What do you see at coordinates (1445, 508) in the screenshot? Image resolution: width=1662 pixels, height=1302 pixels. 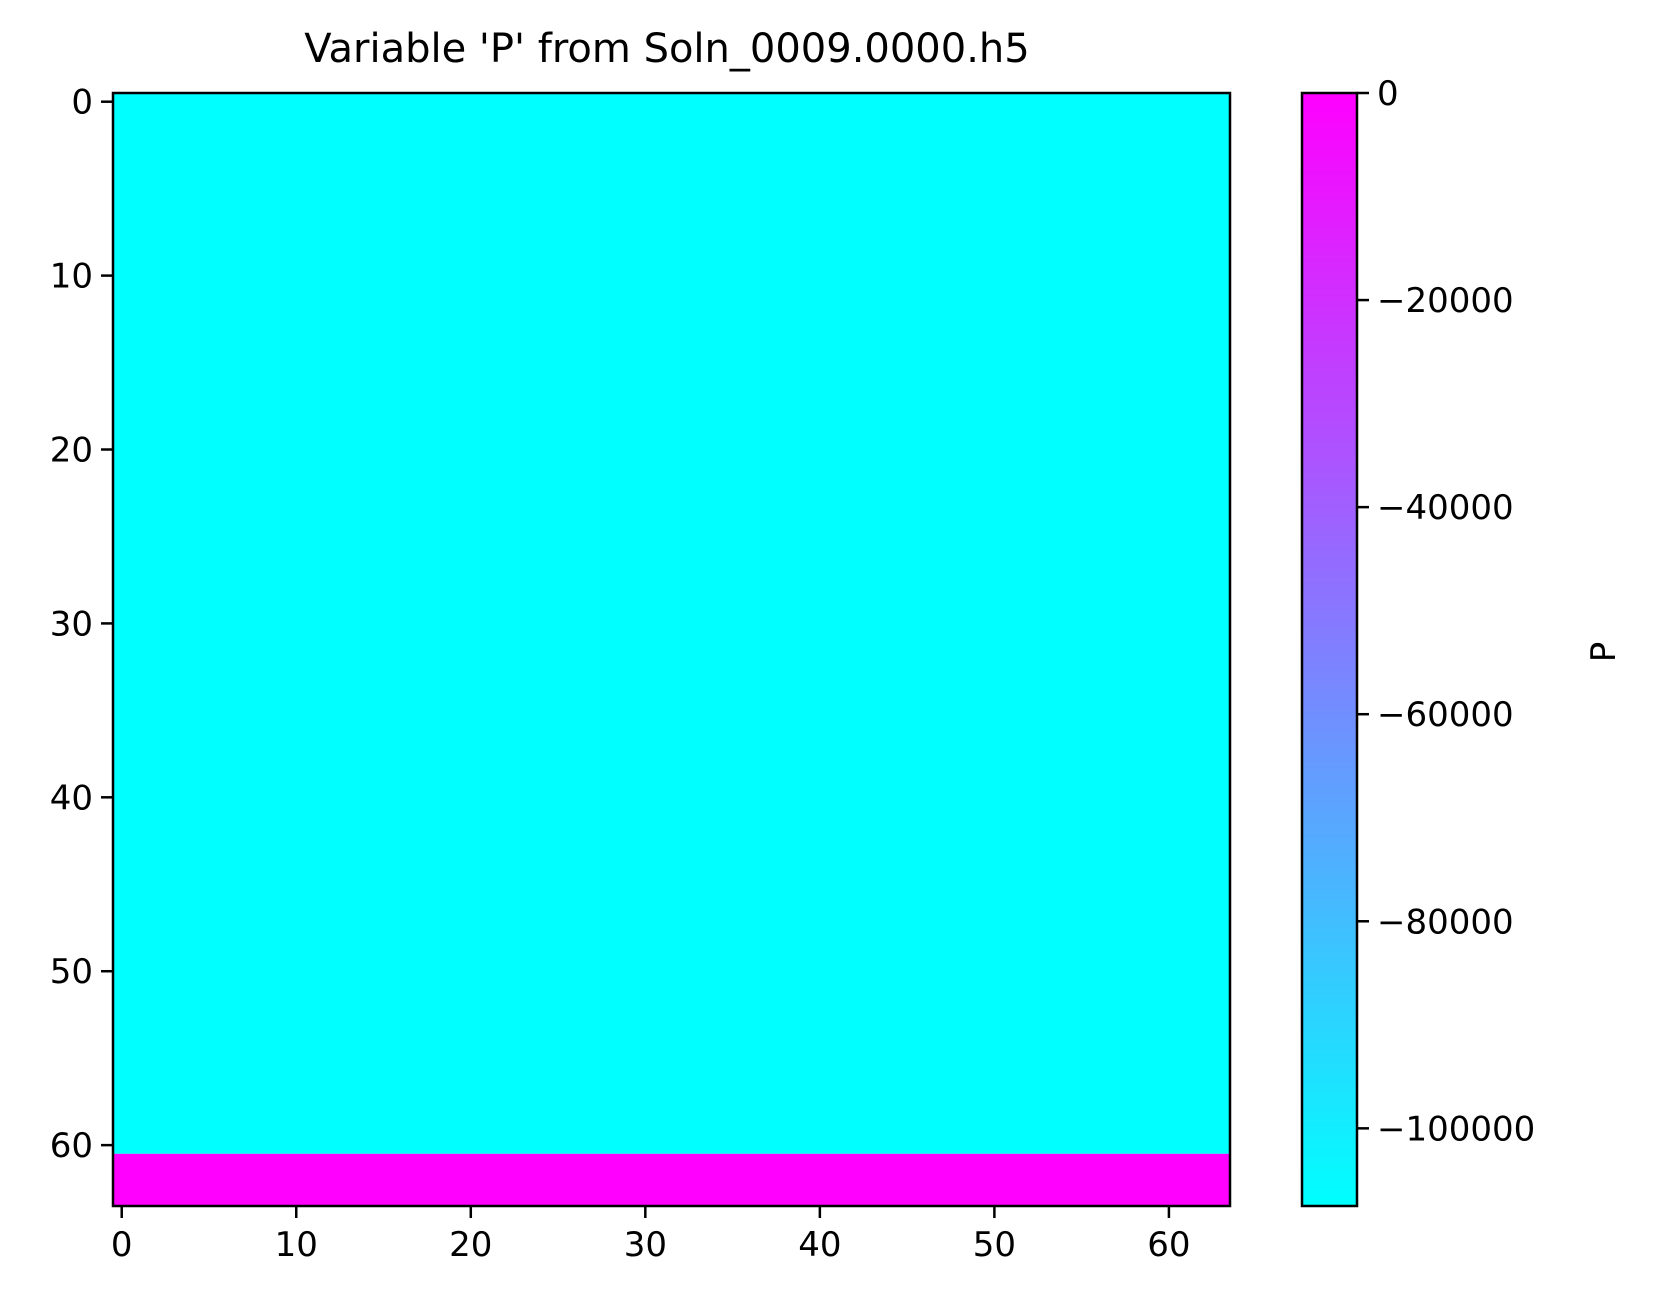 I see `colorbar-tick-label: −40000` at bounding box center [1445, 508].